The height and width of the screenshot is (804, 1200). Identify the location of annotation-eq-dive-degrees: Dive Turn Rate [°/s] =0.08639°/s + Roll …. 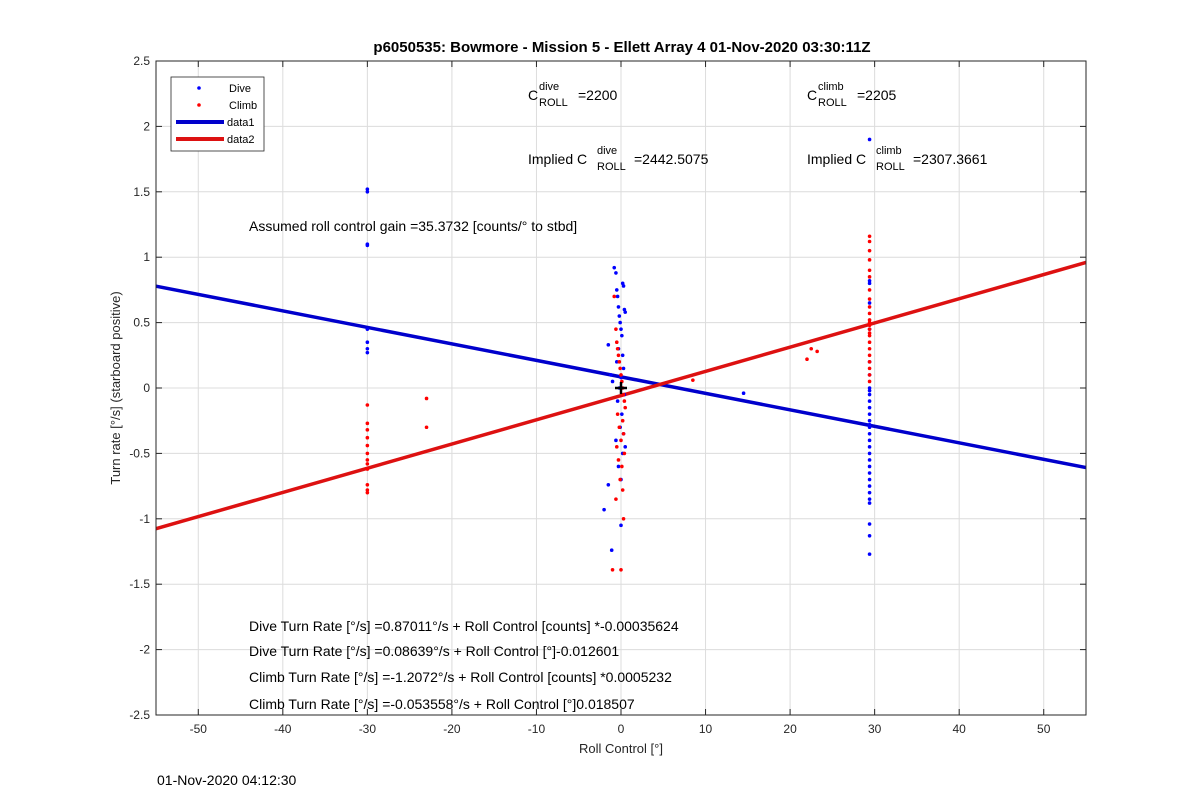
(434, 651).